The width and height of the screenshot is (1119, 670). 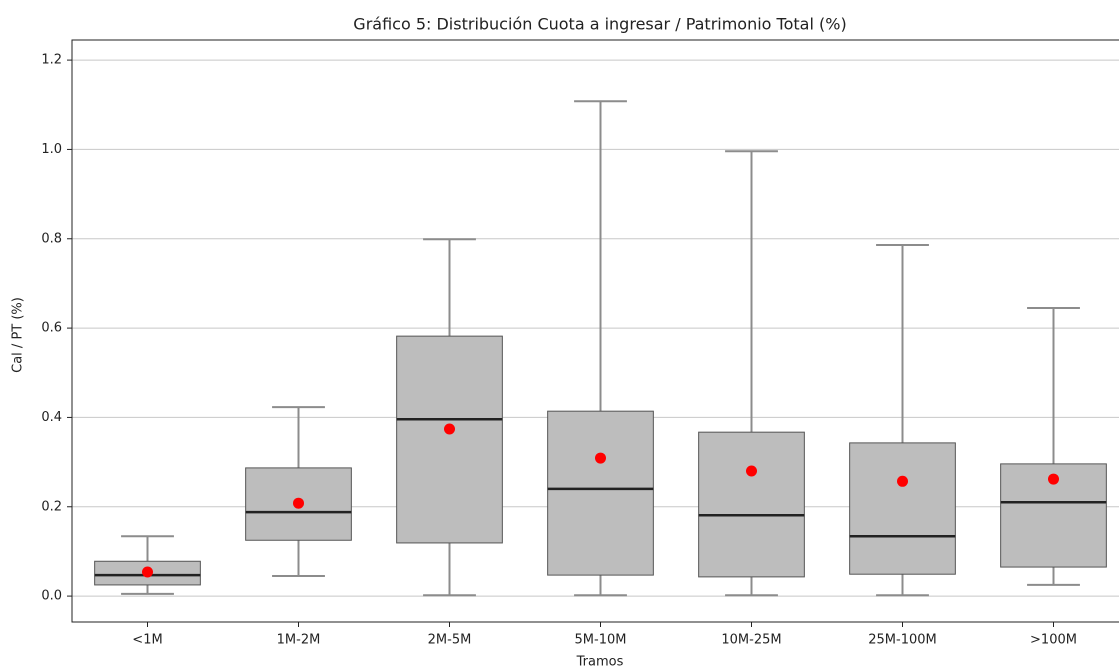 I want to click on y-tick-label: 0.6, so click(x=51, y=328).